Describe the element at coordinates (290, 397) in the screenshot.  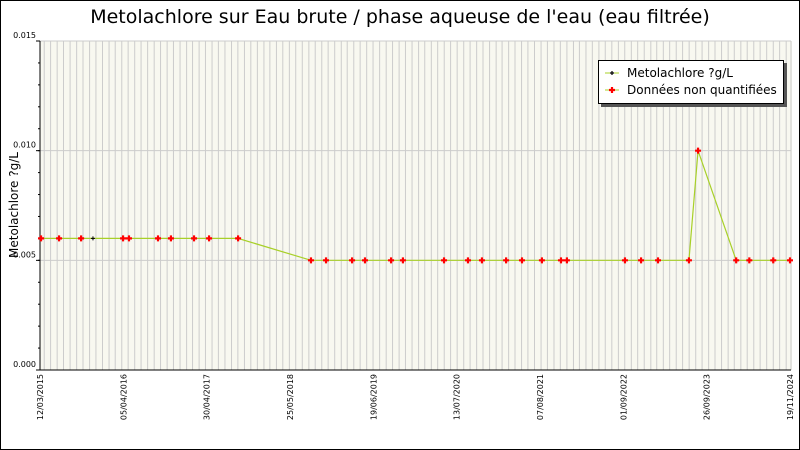
I see `x-tick-label: 25/05/2018` at that location.